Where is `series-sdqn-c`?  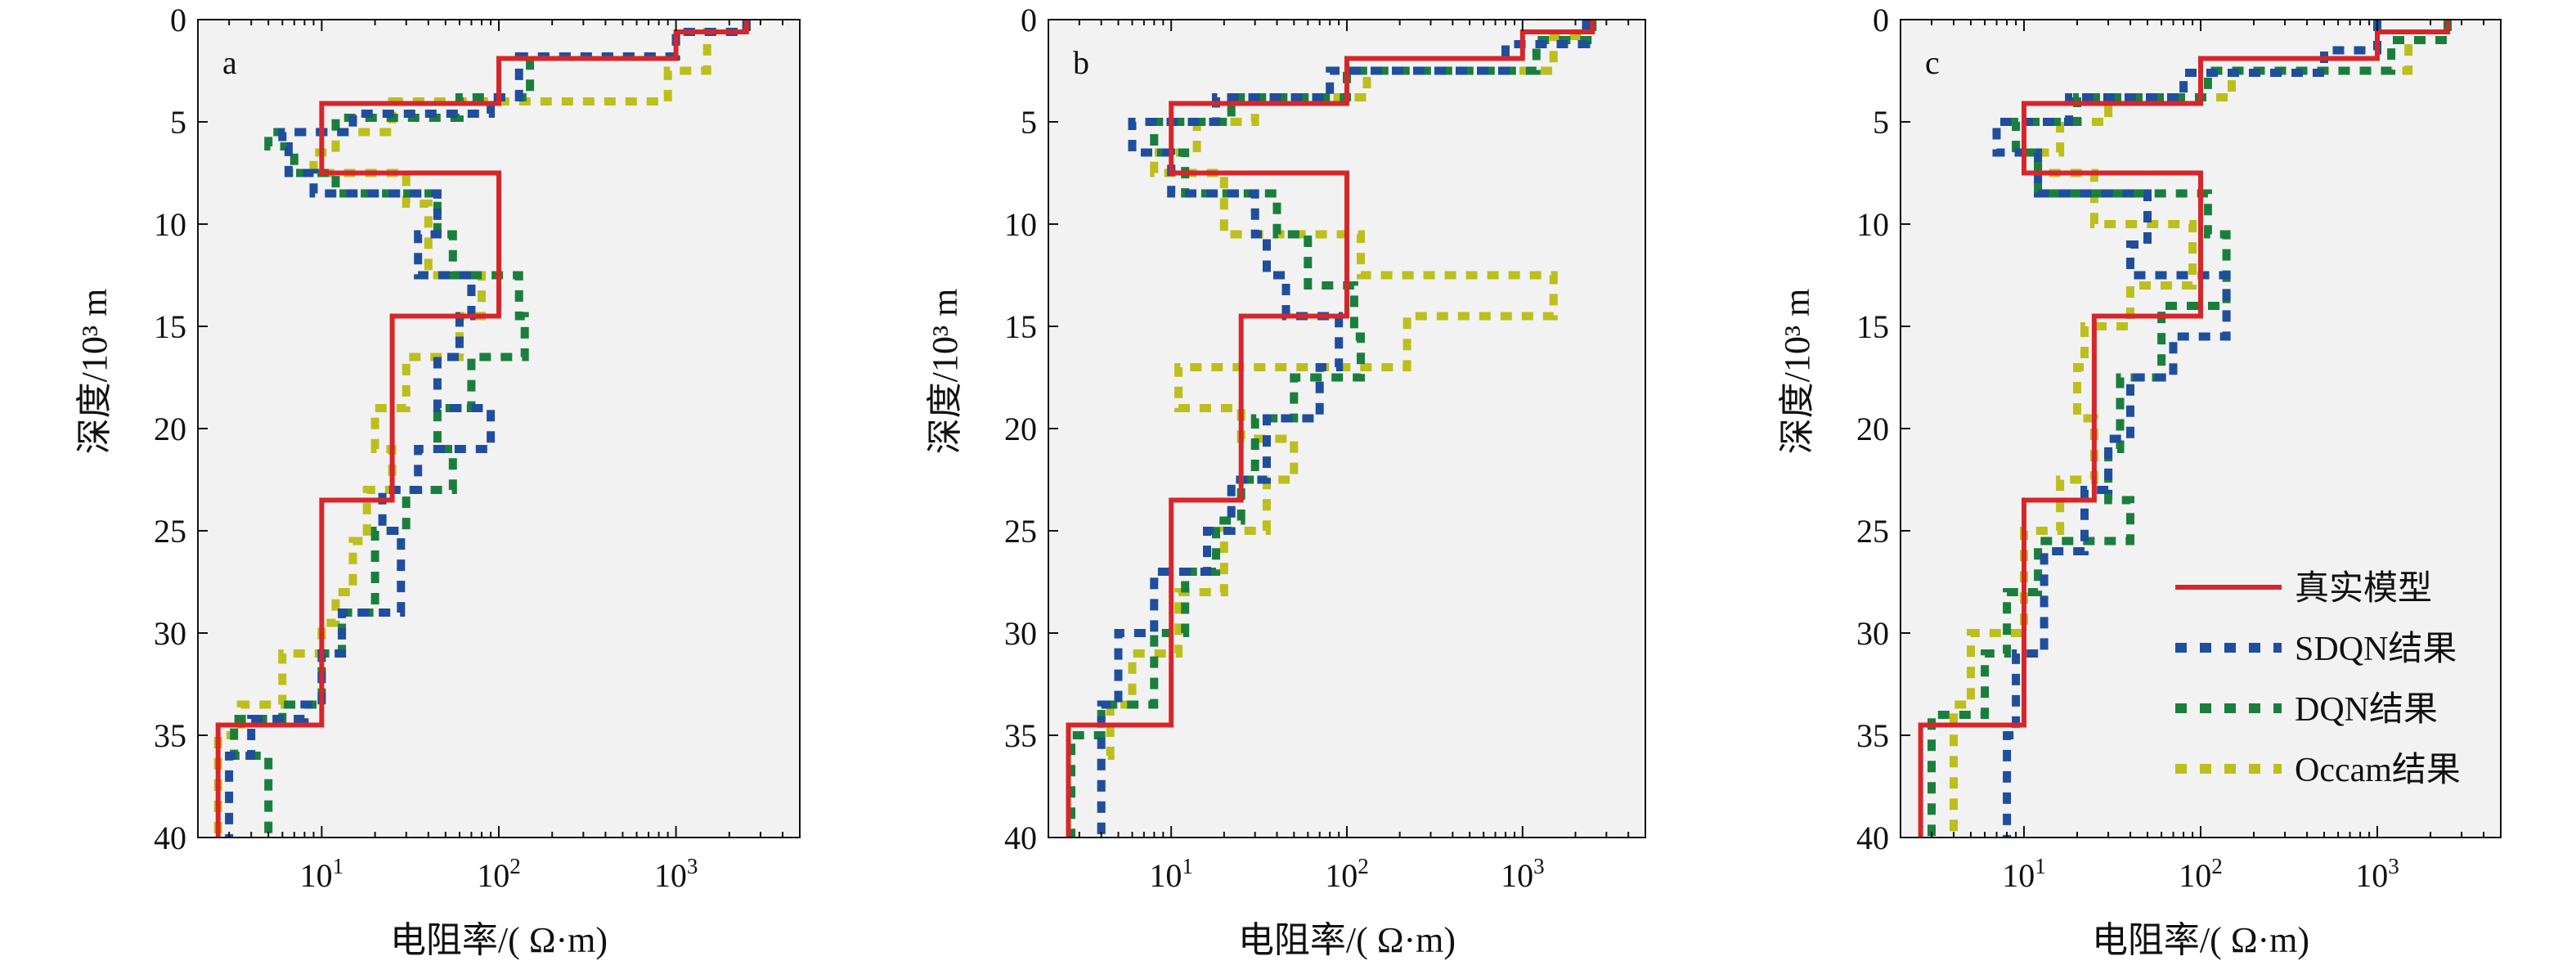
series-sdqn-c is located at coordinates (2187, 429).